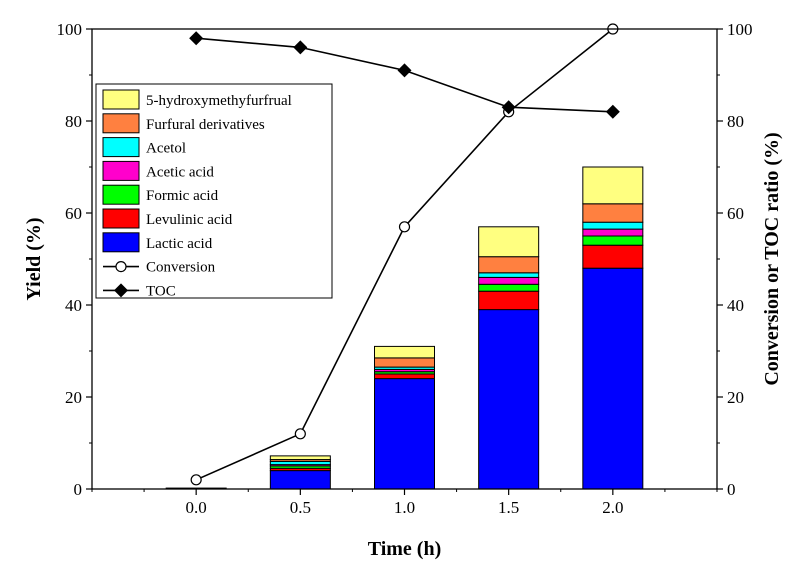 The image size is (809, 570). Describe the element at coordinates (405, 549) in the screenshot. I see `x-axis-title: Time (h)` at that location.